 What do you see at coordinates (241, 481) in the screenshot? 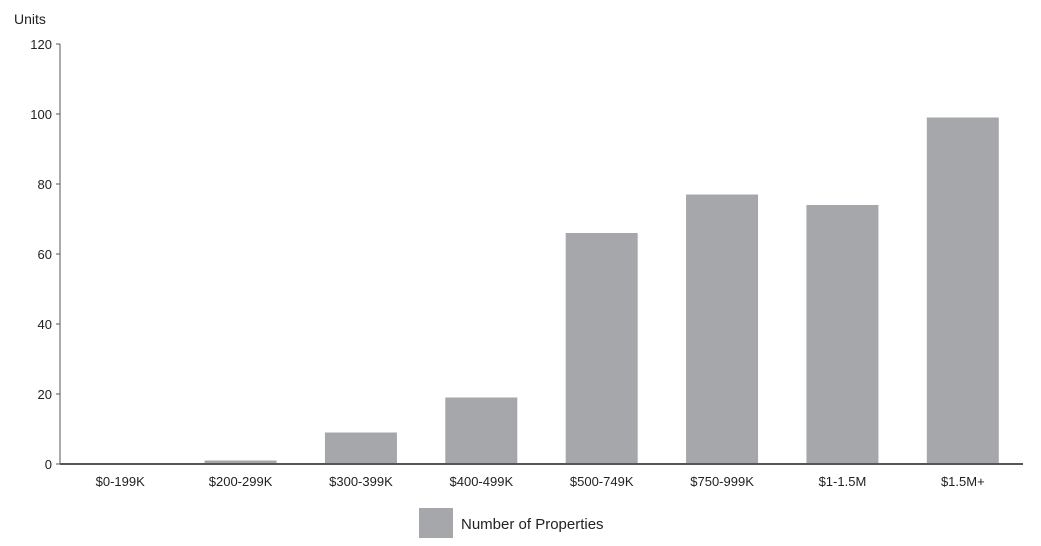
I see `x-tick-label: $200-299K` at bounding box center [241, 481].